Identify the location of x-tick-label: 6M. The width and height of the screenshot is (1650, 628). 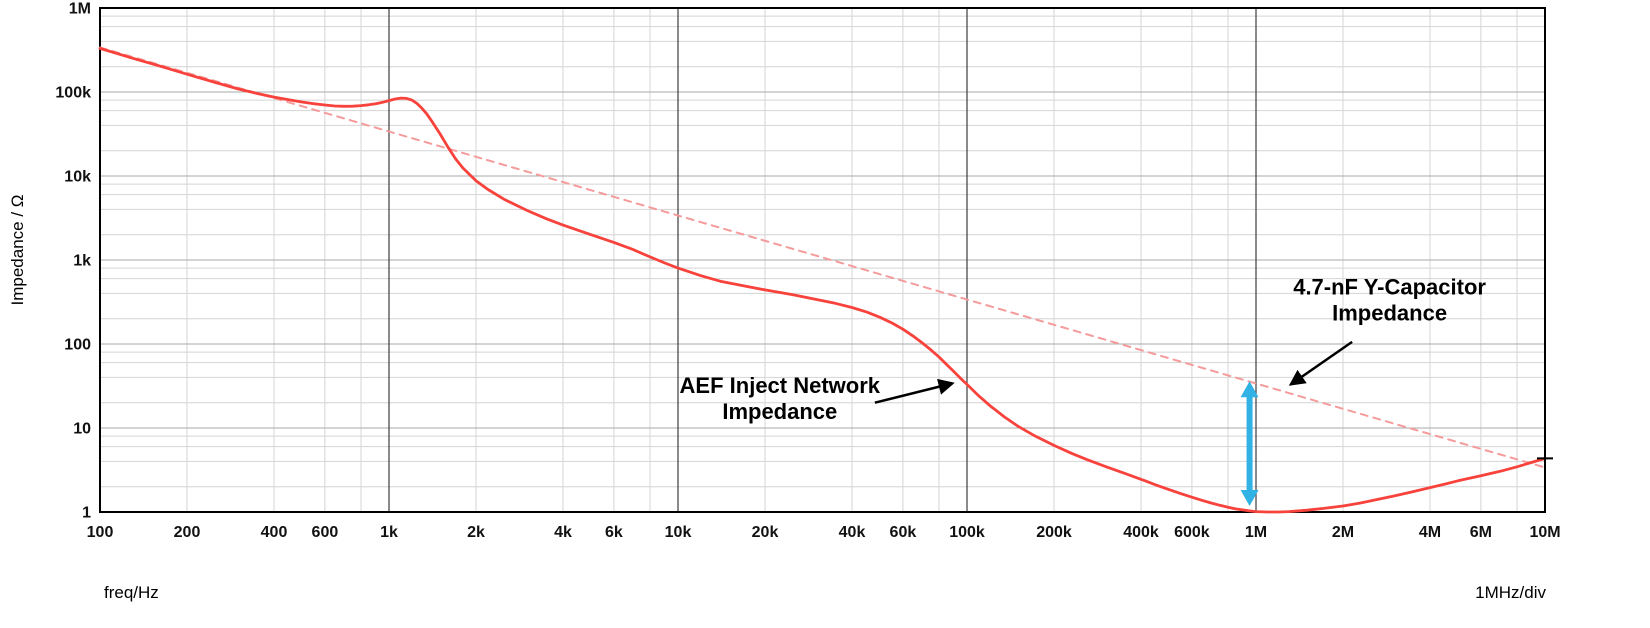
(1481, 532).